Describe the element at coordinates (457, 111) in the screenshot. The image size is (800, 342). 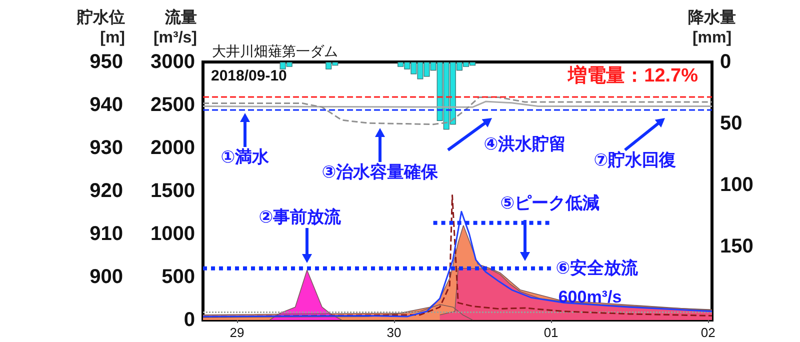
I see `line-series` at that location.